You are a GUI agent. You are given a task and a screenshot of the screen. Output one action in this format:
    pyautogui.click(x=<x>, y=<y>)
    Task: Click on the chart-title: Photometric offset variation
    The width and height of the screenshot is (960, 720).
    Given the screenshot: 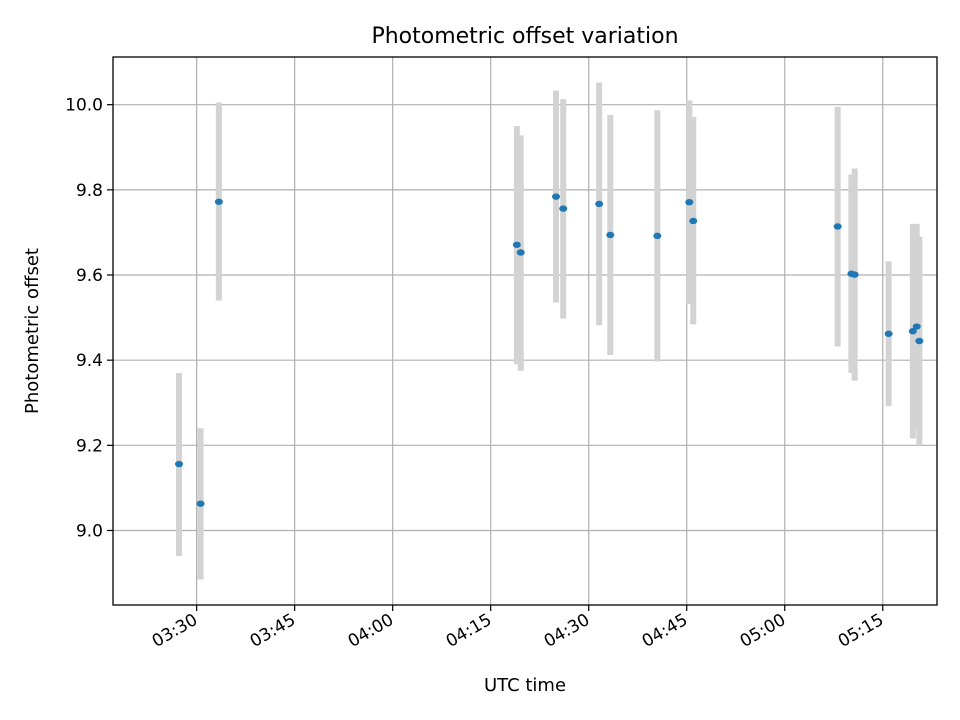 What is the action you would take?
    pyautogui.click(x=524, y=36)
    